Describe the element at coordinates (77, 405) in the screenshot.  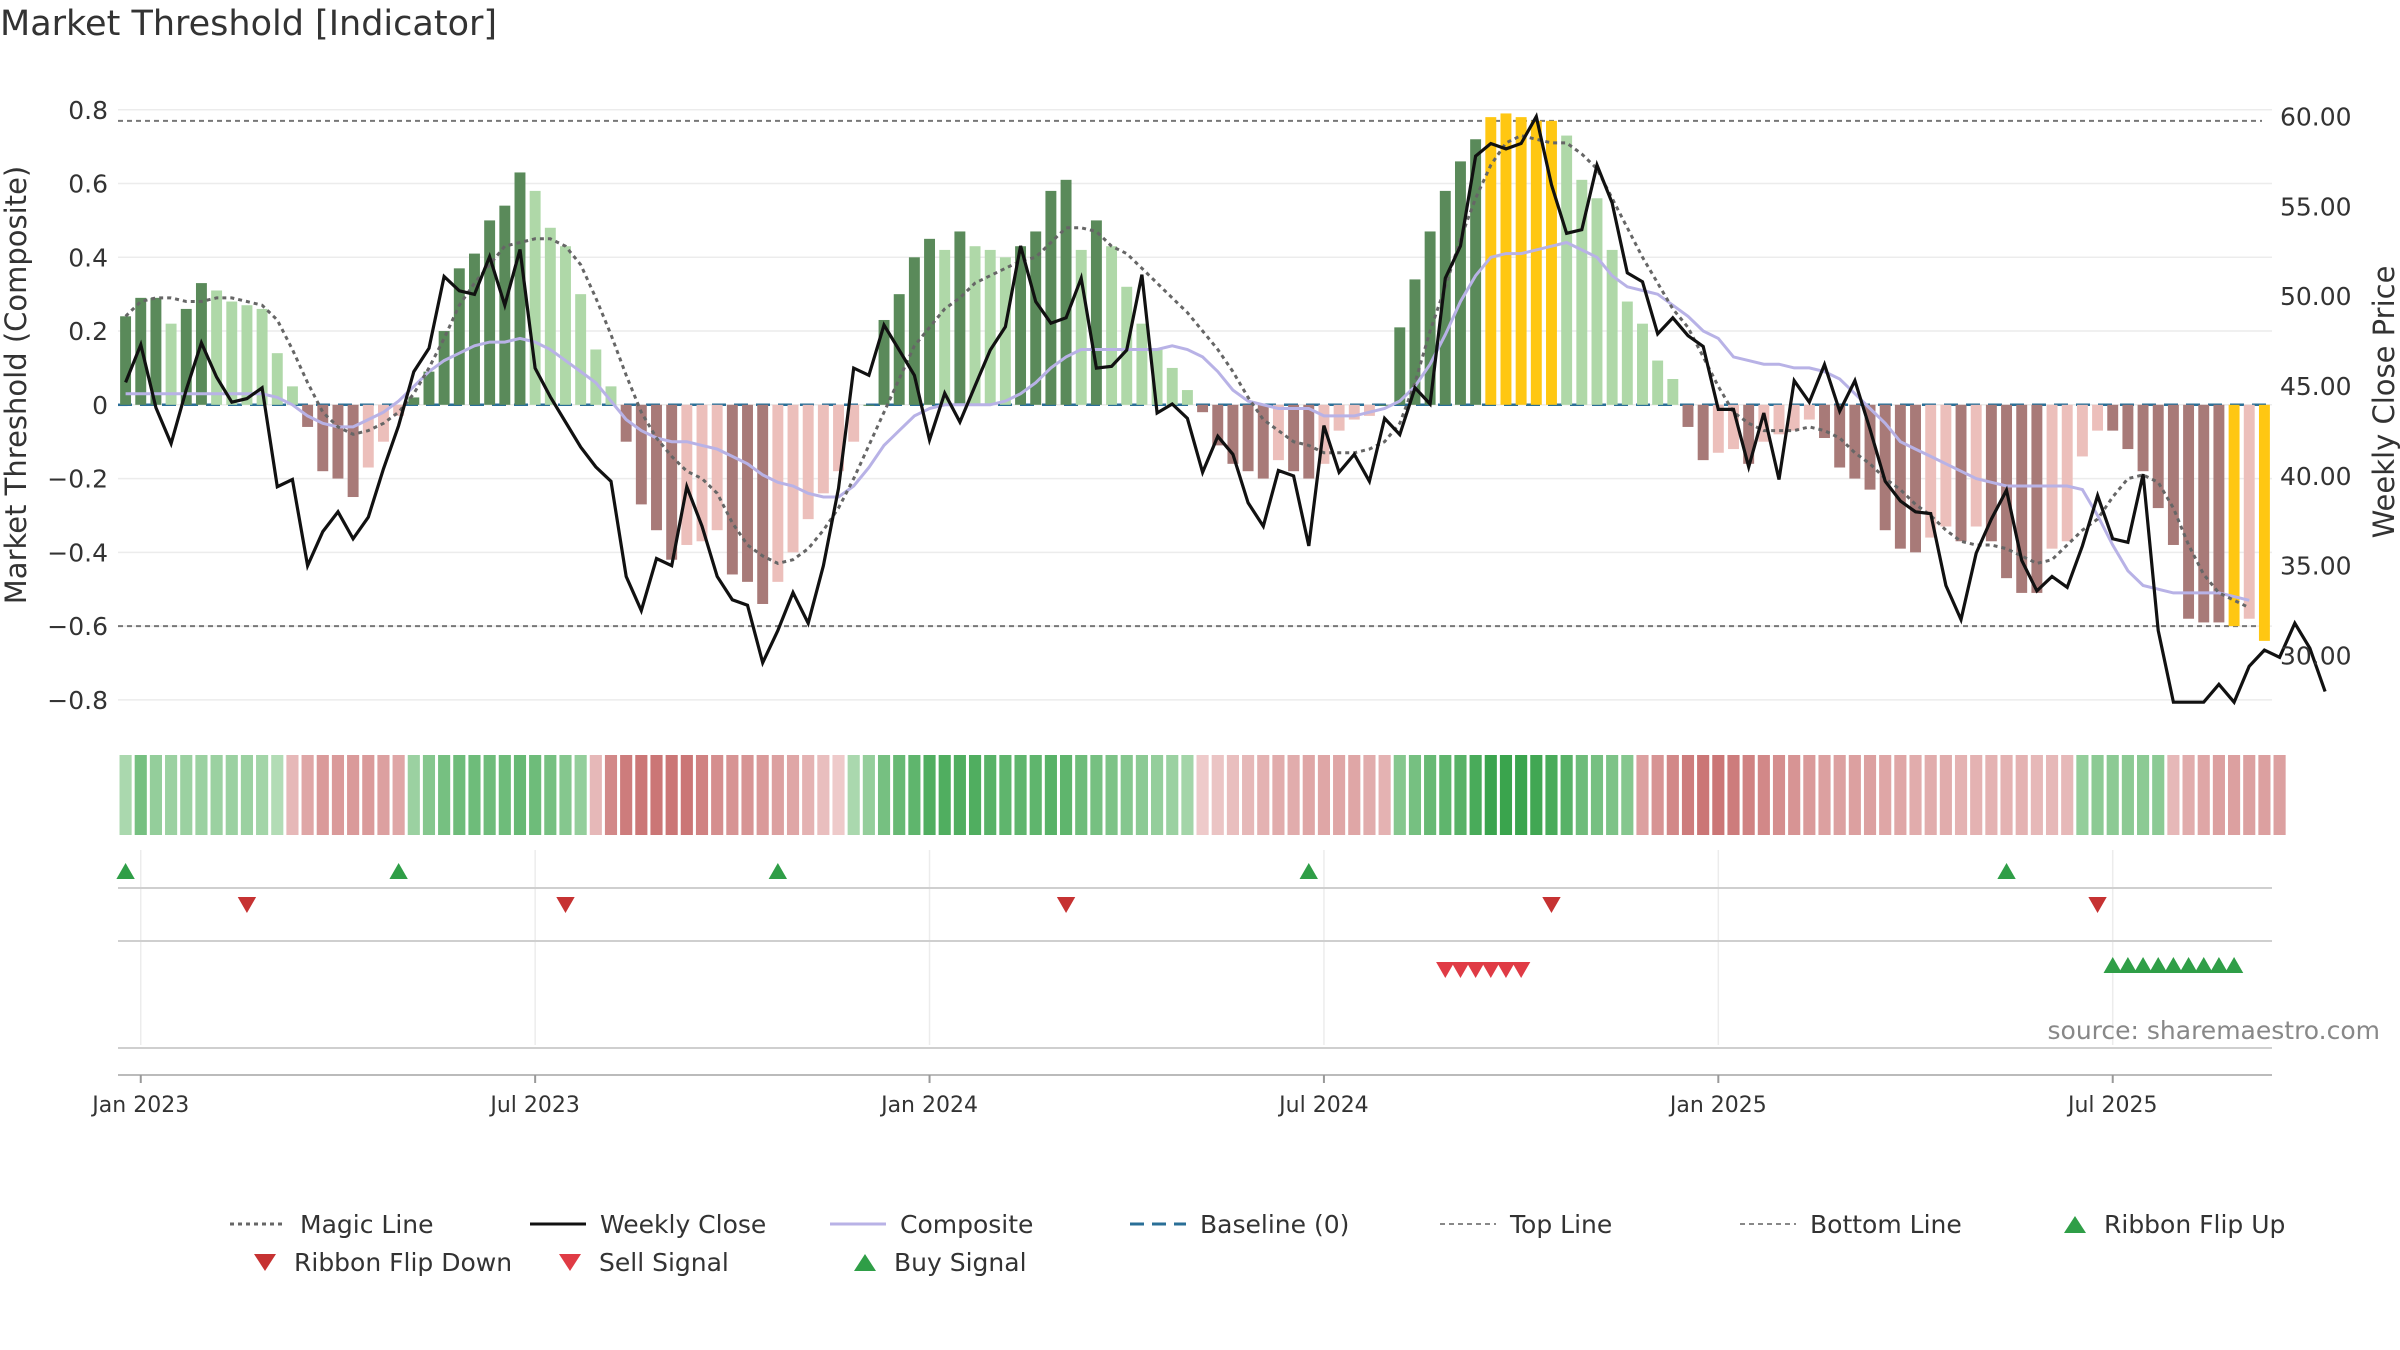
I see `left-y-axis: 0.8 0.6 0.4 0.2 0 −0.2 −0.4 −0.6 −0.8` at that location.